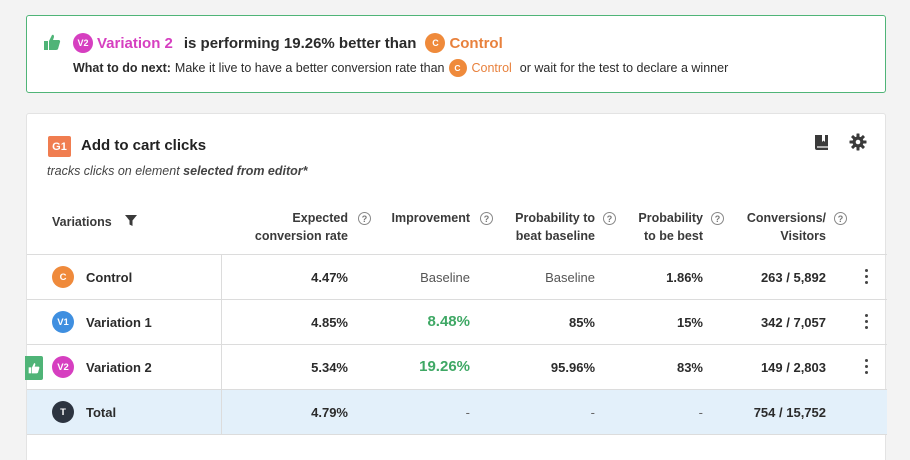  What do you see at coordinates (700, 412) in the screenshot?
I see `prob-best: -` at bounding box center [700, 412].